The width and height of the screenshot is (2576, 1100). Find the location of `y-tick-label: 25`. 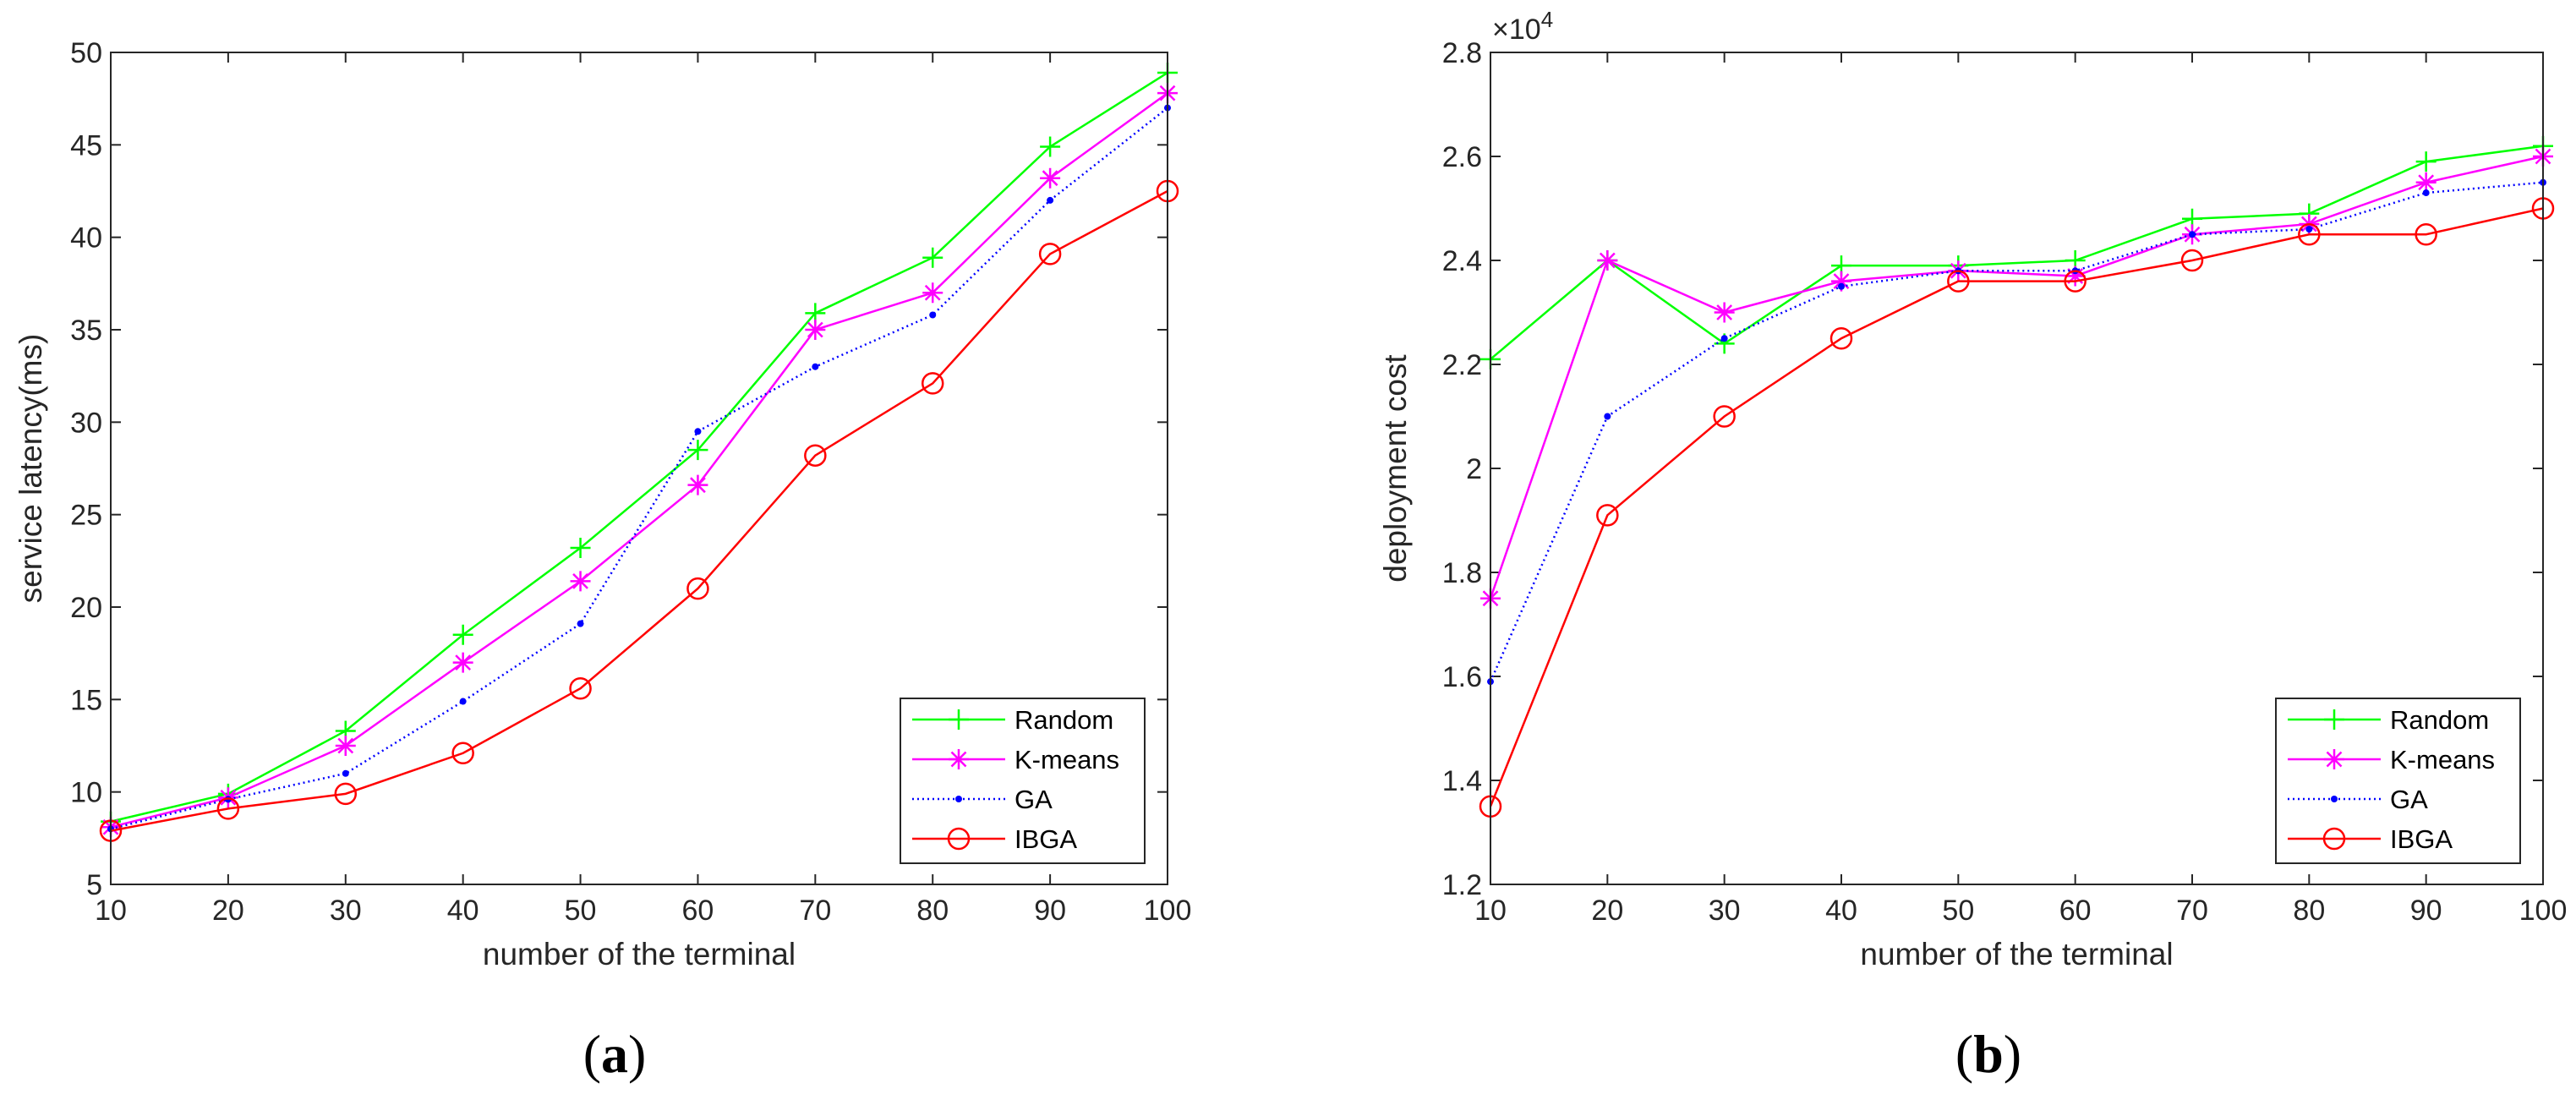

y-tick-label: 25 is located at coordinates (86, 516).